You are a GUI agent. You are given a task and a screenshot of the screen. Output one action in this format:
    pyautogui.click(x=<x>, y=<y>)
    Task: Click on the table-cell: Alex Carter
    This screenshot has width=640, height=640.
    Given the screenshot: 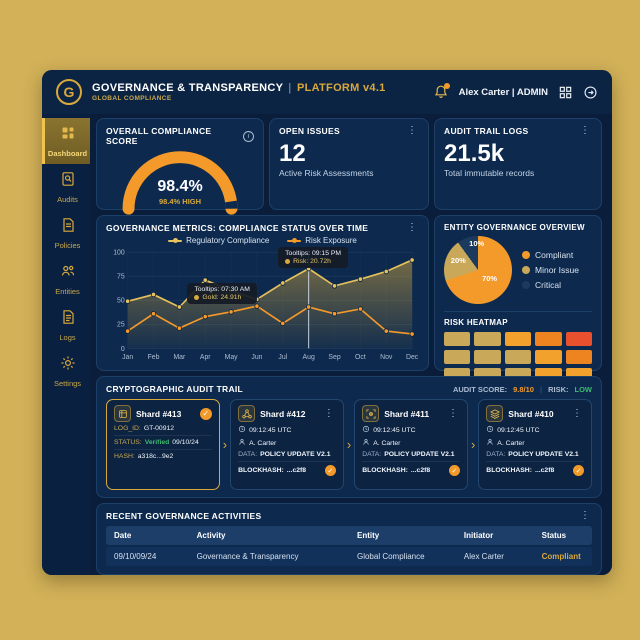 What is the action you would take?
    pyautogui.click(x=483, y=556)
    